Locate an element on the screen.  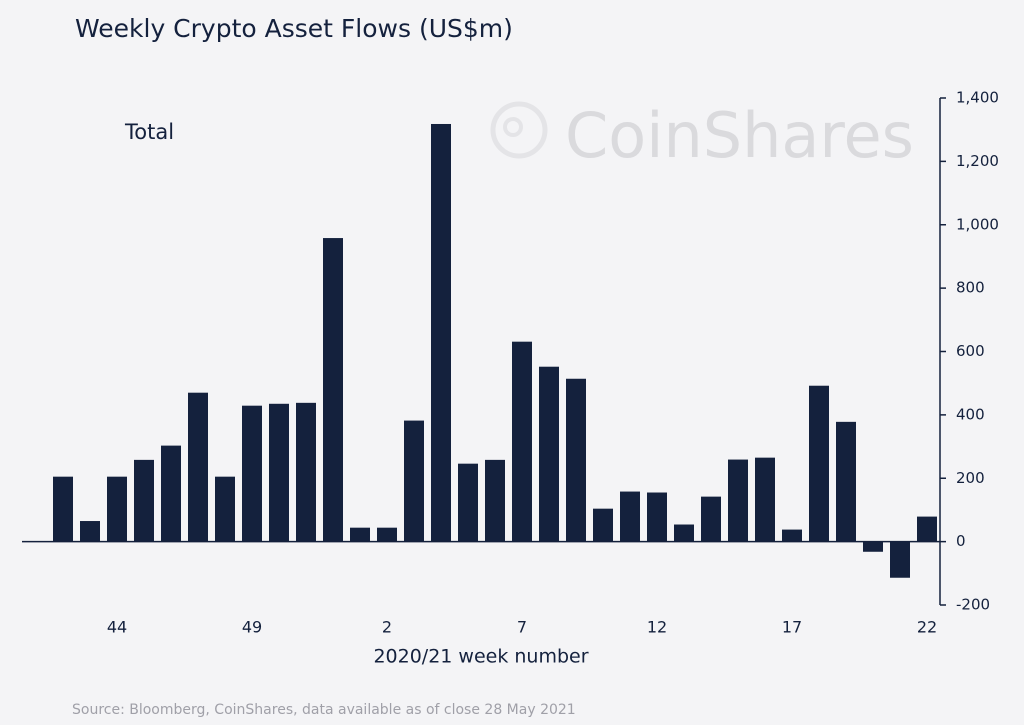
y-tick-label: 600 is located at coordinates (970, 351).